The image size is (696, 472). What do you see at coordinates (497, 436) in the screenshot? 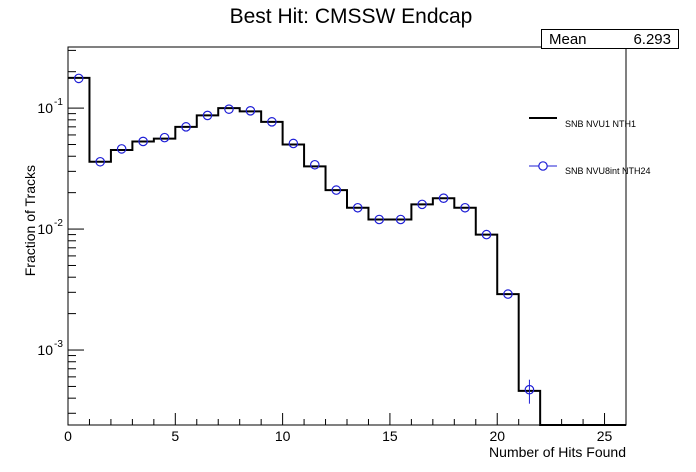
I see `x-tick-label: 20` at bounding box center [497, 436].